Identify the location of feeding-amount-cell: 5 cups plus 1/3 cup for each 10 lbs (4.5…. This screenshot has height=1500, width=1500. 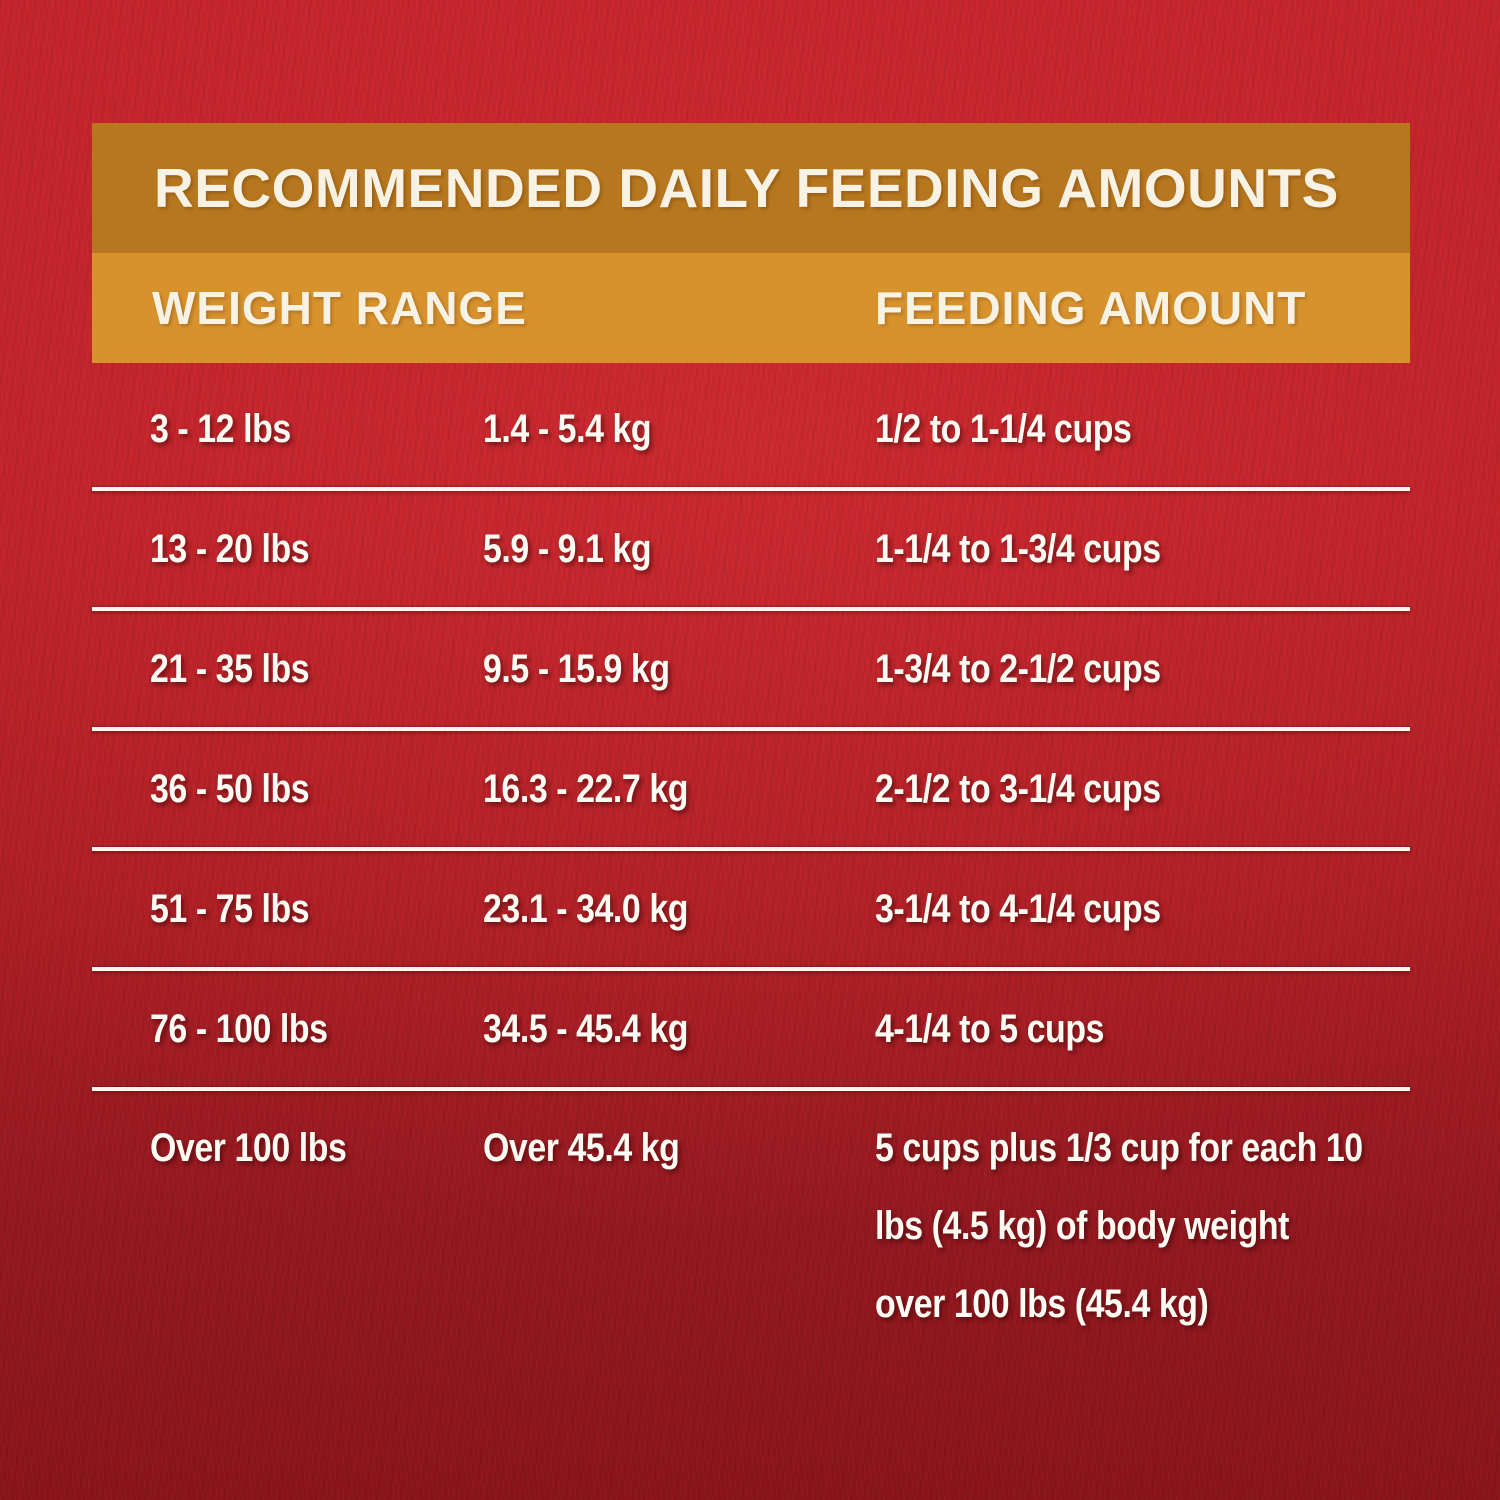
(1163, 1226).